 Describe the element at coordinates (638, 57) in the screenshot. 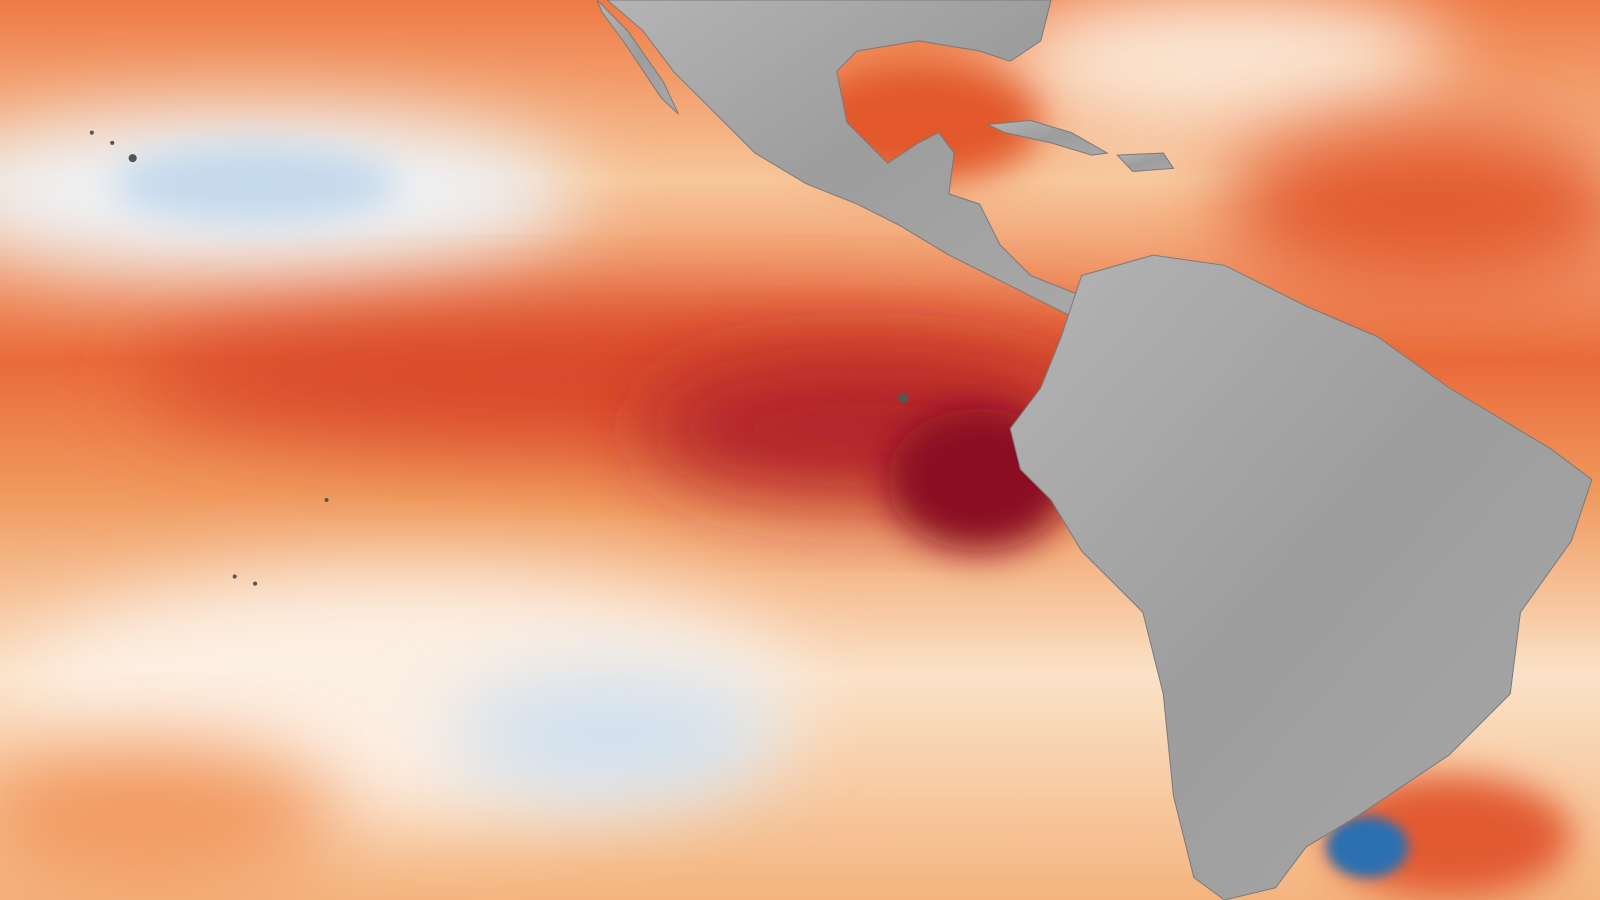

I see `baja-california` at that location.